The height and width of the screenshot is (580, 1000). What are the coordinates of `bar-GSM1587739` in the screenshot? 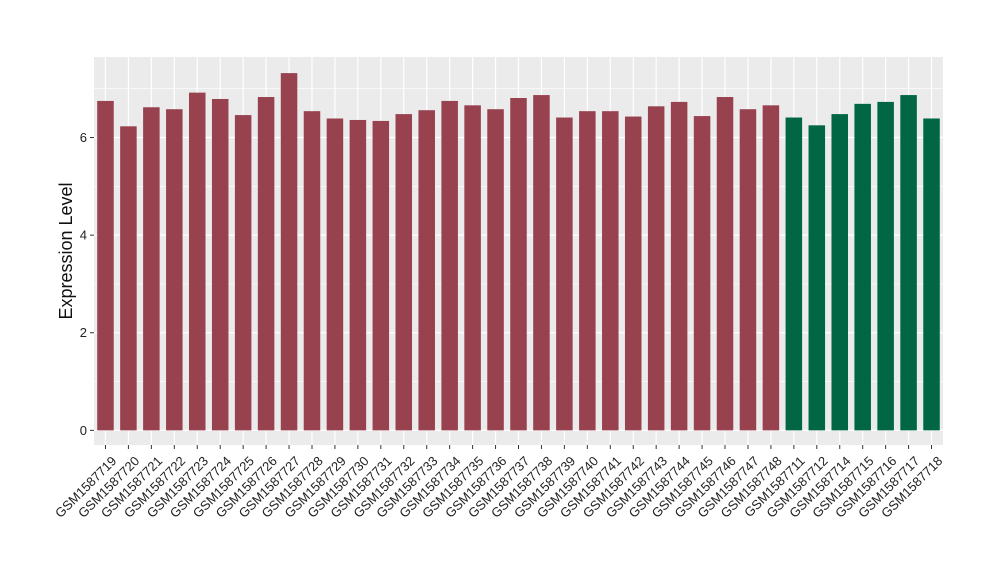 It's located at (564, 274).